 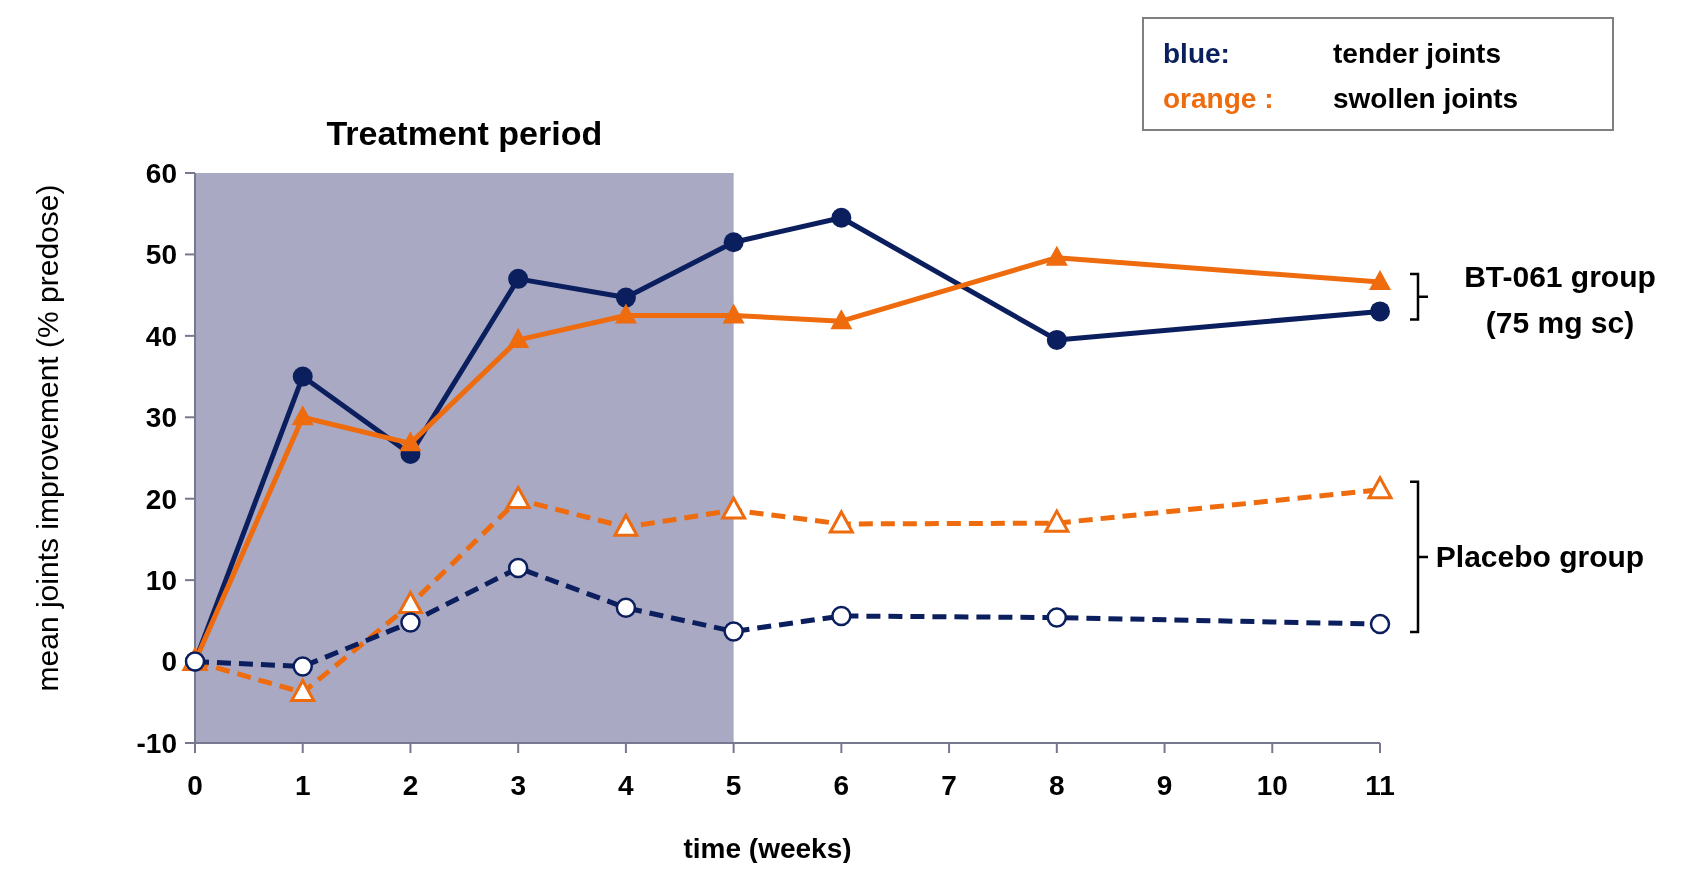 What do you see at coordinates (1380, 785) in the screenshot?
I see `x-tick-label: 11` at bounding box center [1380, 785].